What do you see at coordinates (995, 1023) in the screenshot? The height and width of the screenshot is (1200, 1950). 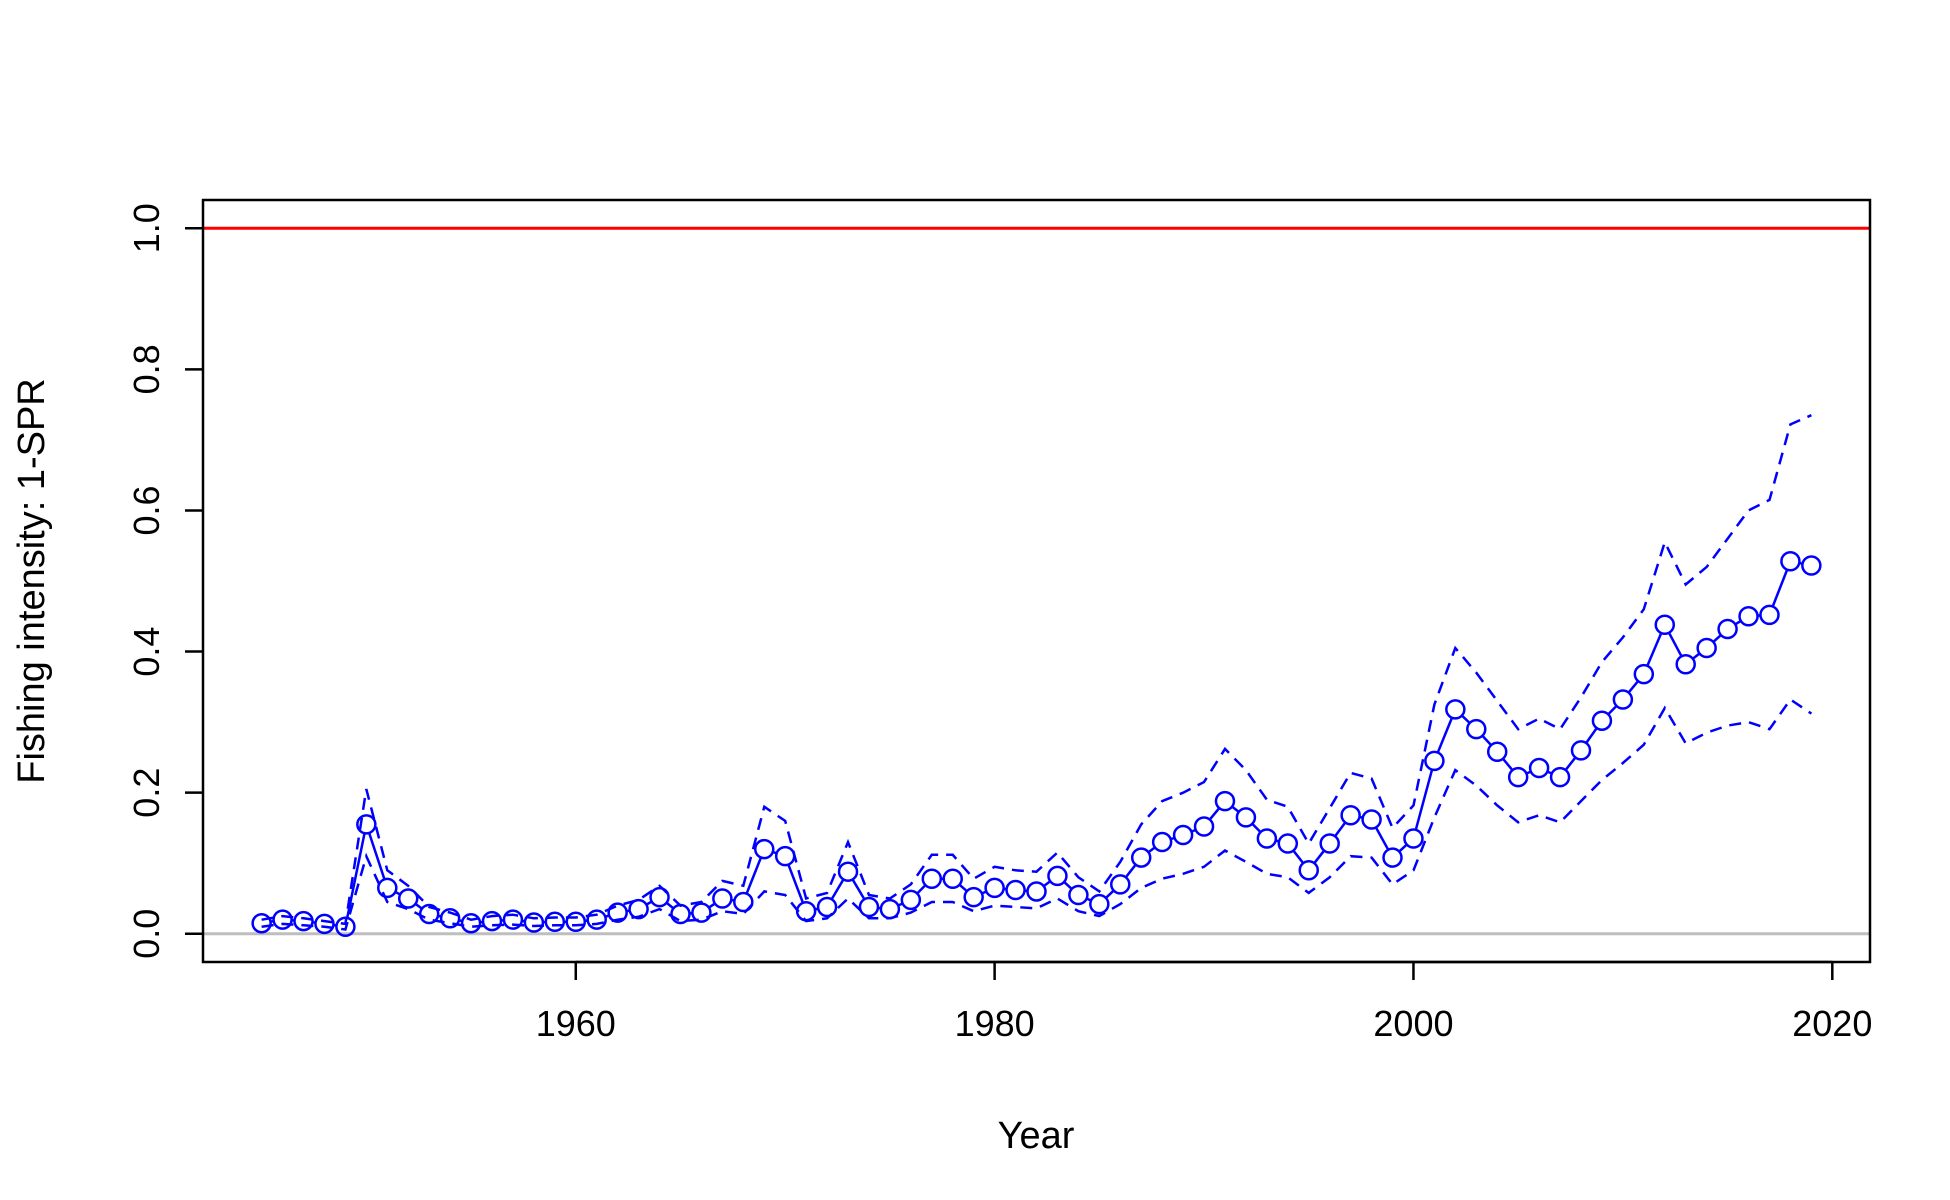 I see `x-tick-label: 1980` at bounding box center [995, 1023].